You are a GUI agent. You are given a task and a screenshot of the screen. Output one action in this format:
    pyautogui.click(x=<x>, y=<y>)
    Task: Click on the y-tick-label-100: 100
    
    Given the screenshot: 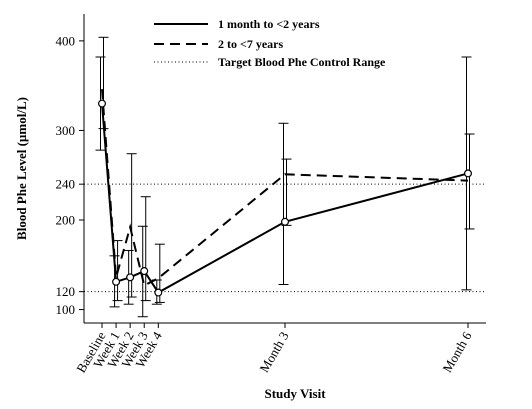 What is the action you would take?
    pyautogui.click(x=66, y=309)
    